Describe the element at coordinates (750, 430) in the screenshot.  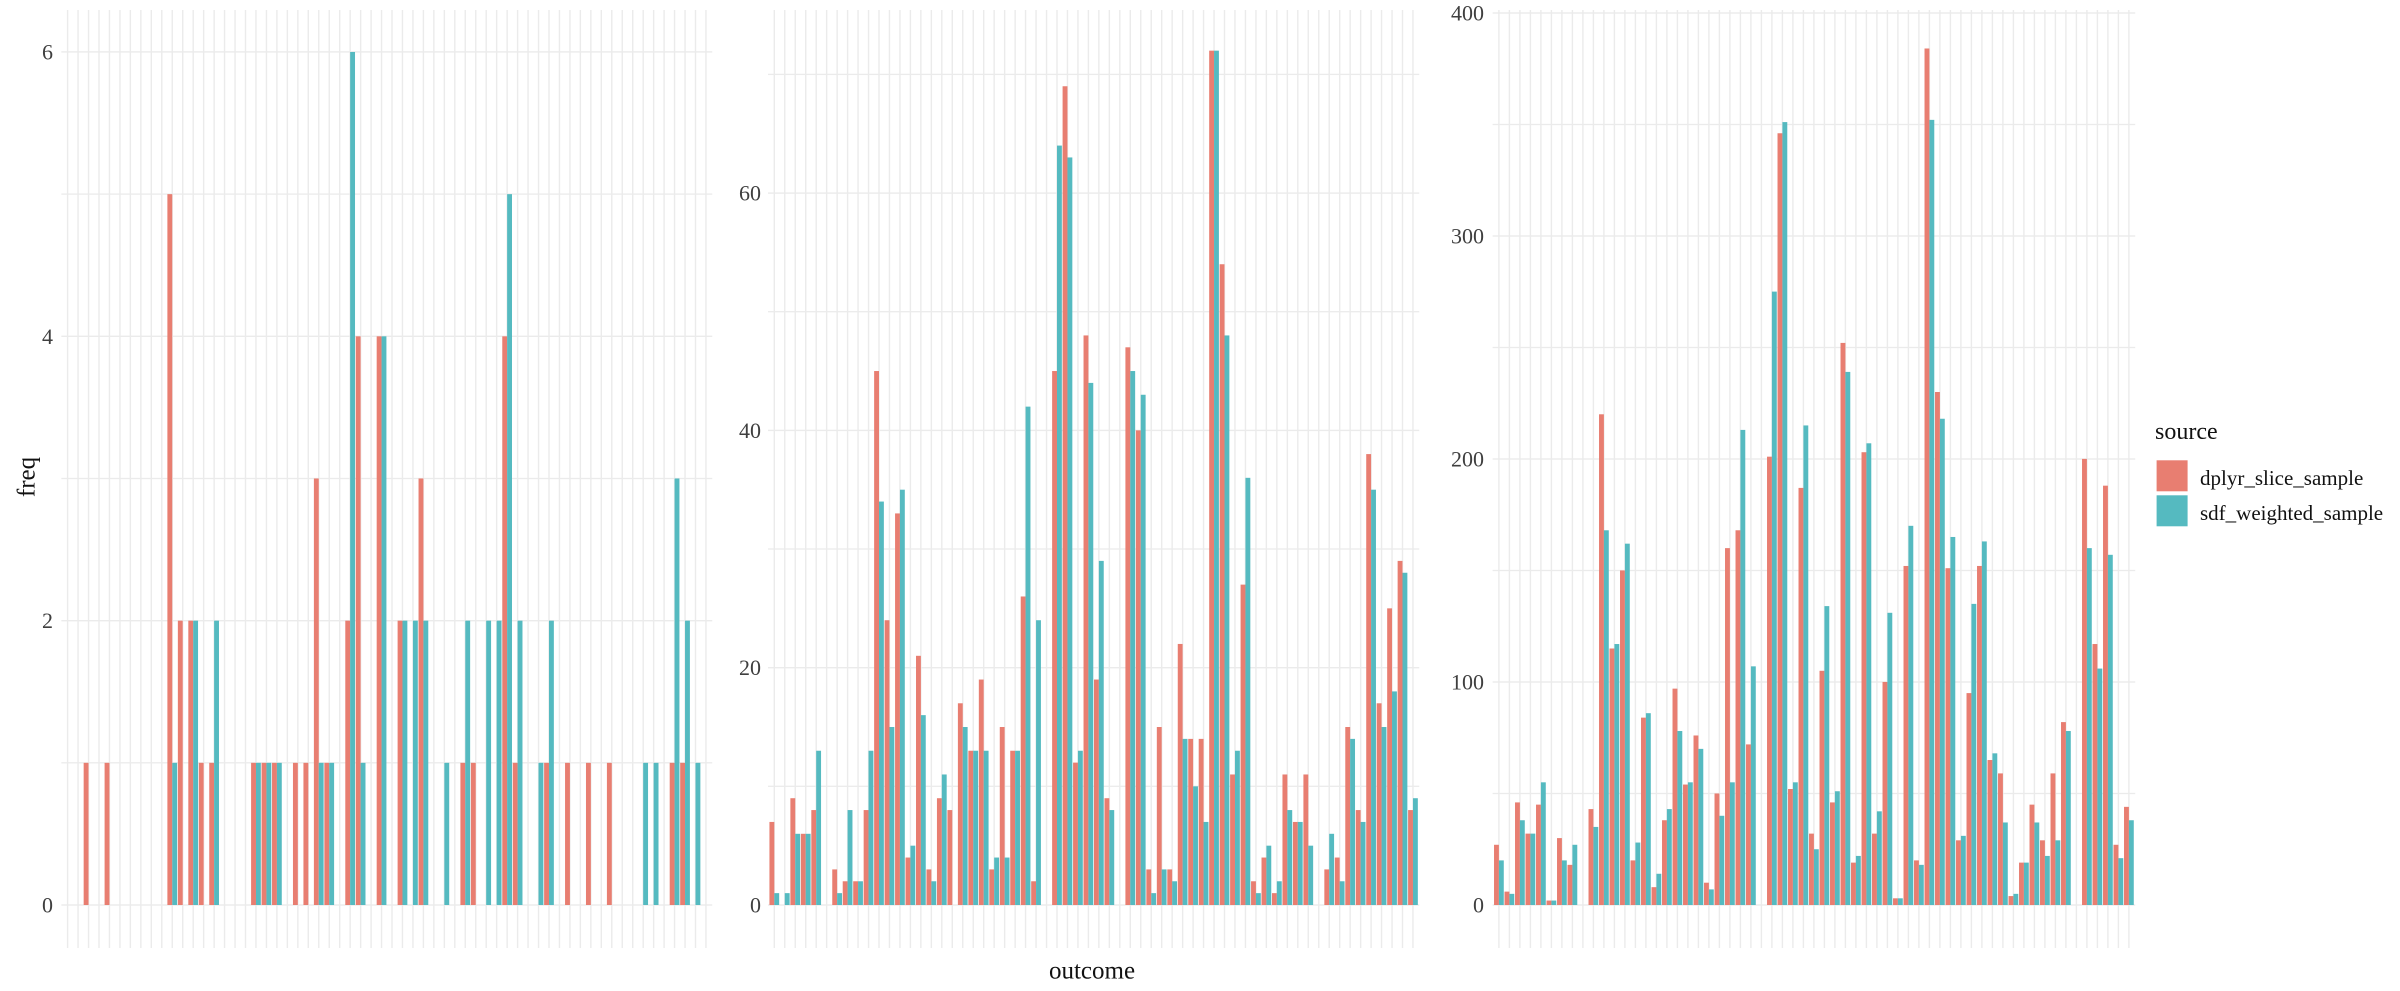
I see `svg-text: 40` at that location.